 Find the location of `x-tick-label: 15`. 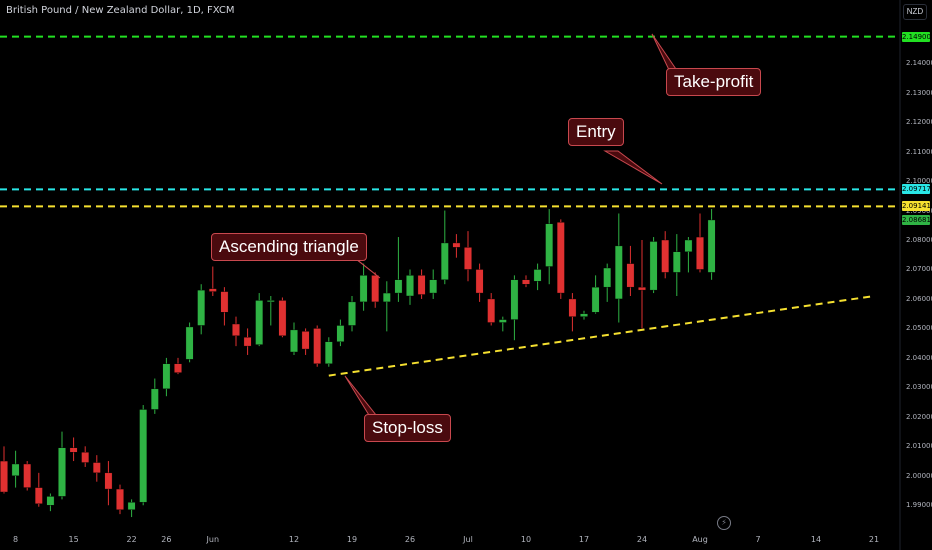

x-tick-label: 15 is located at coordinates (73, 539).